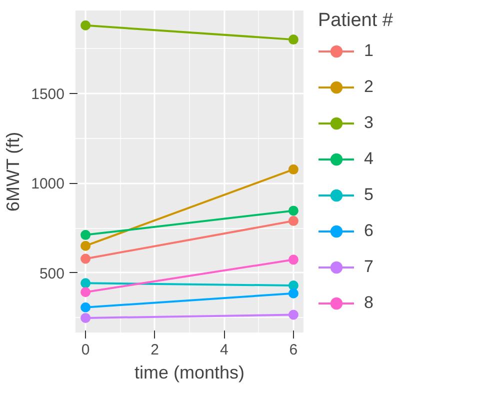  Describe the element at coordinates (369, 159) in the screenshot. I see `legend-label: 4` at that location.